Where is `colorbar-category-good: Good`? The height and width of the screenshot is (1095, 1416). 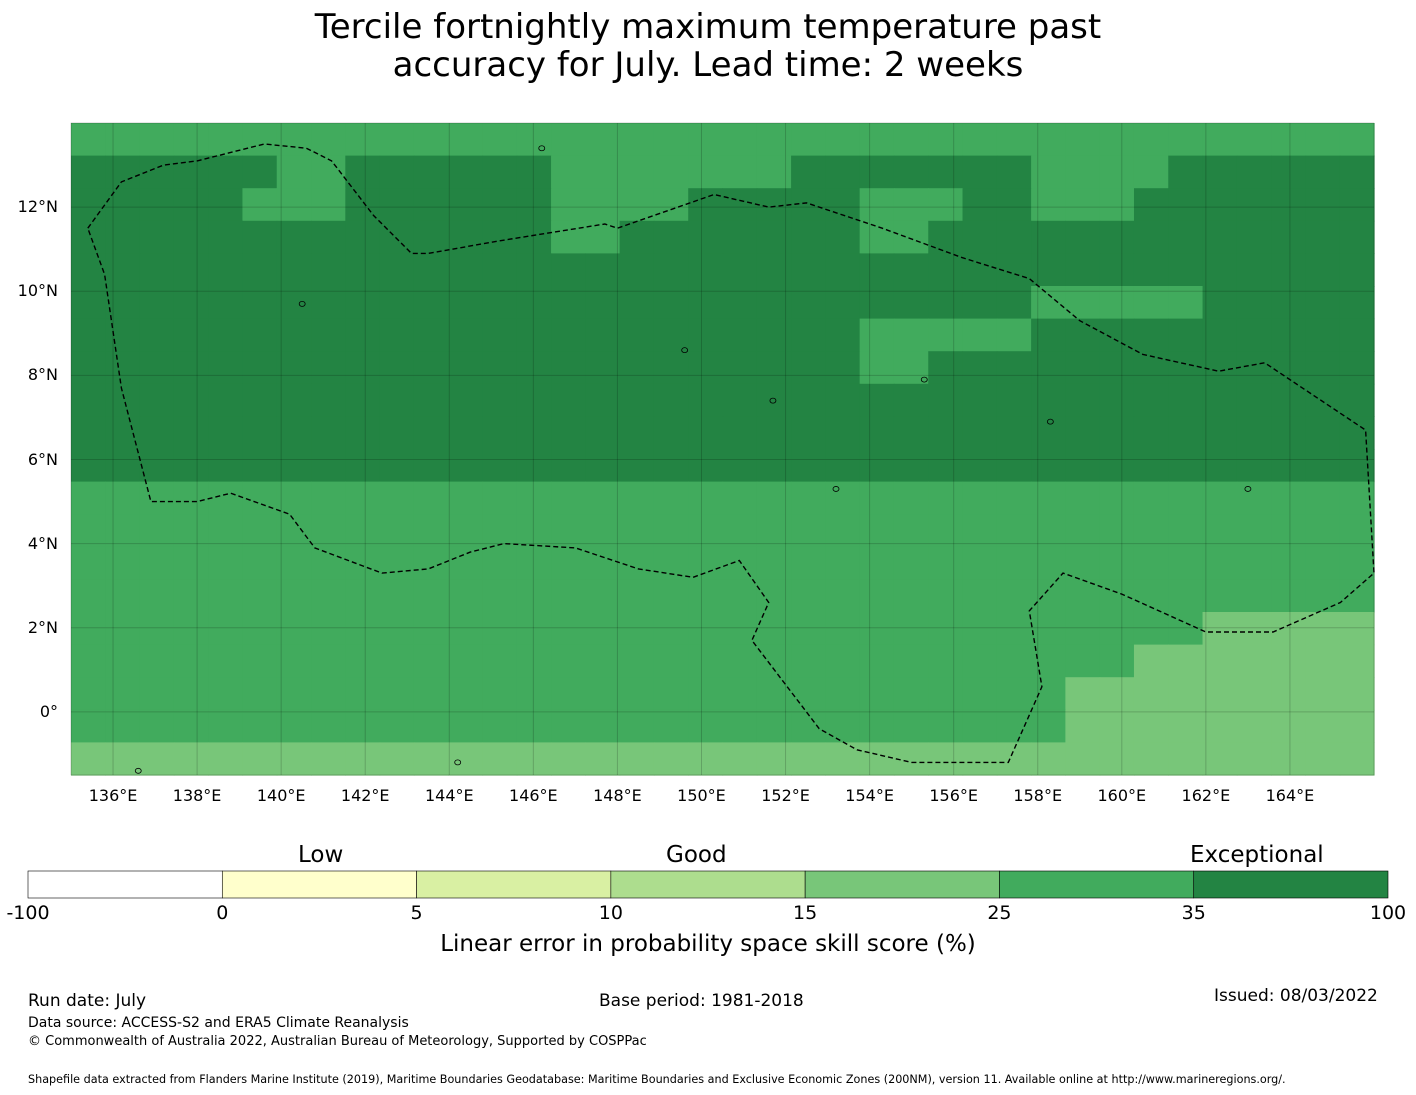
colorbar-category-good: Good is located at coordinates (696, 855).